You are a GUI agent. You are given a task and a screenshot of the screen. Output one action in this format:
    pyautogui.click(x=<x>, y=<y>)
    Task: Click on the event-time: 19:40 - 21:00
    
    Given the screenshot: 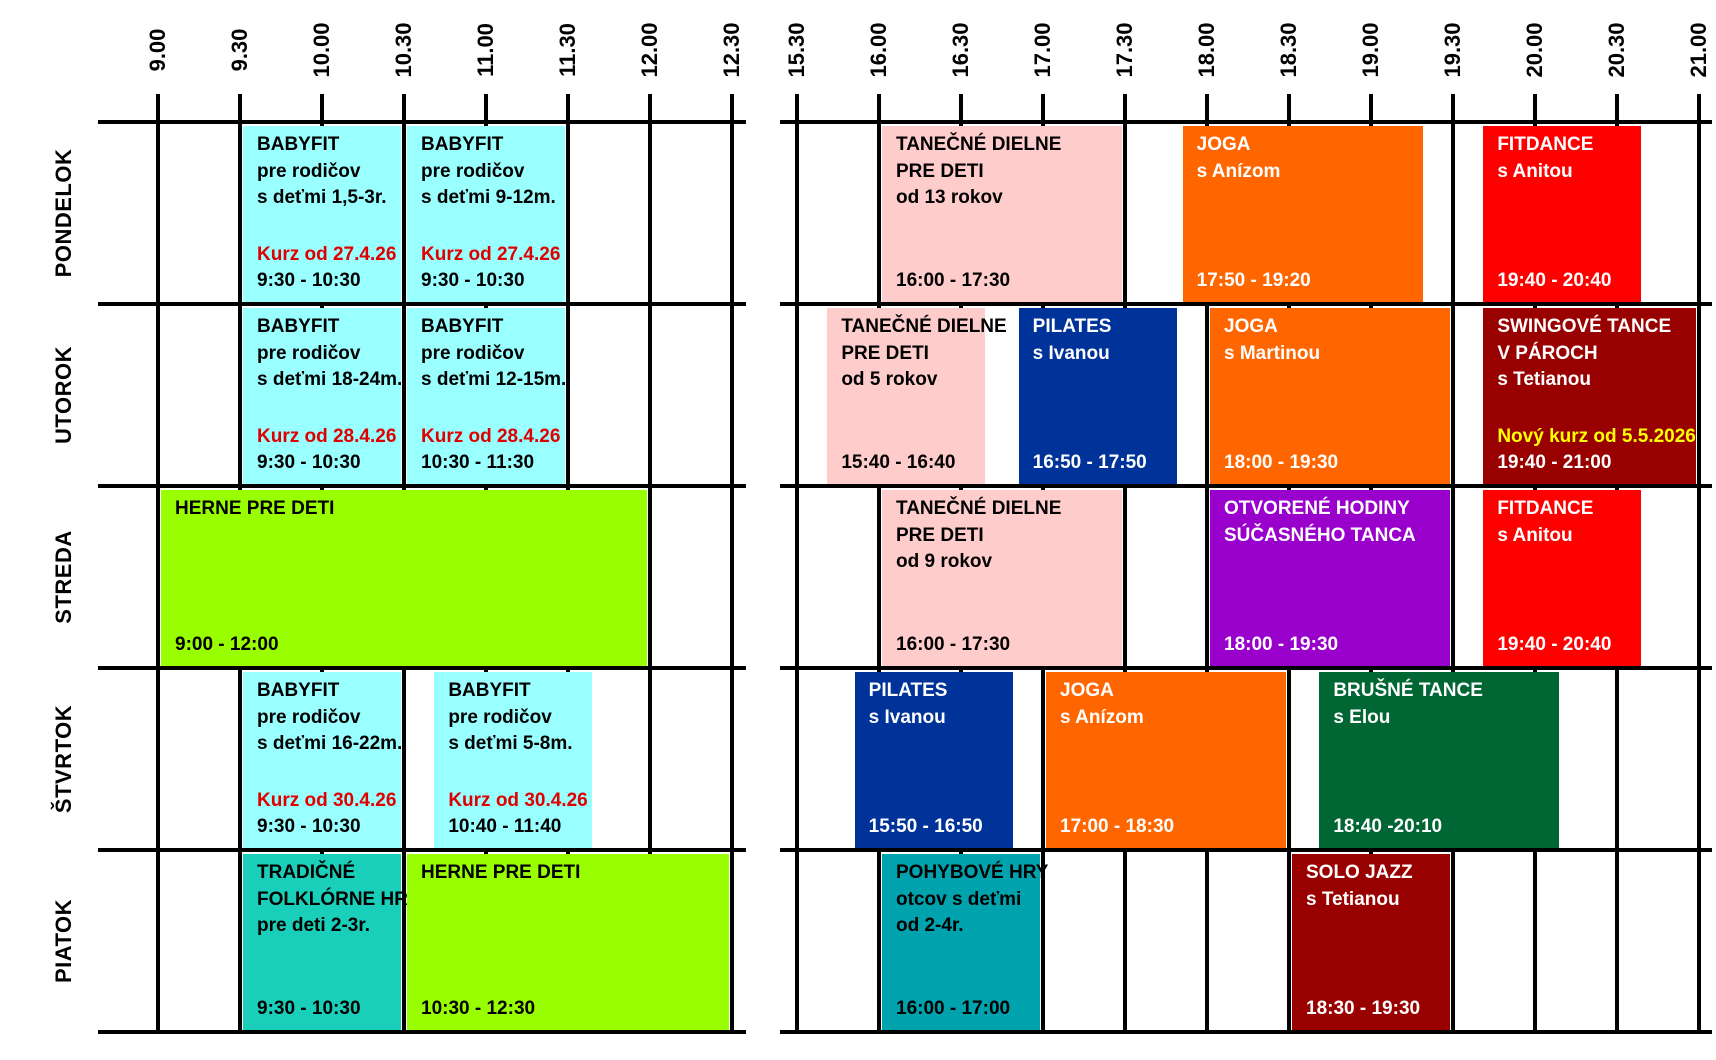 What is the action you would take?
    pyautogui.click(x=1554, y=462)
    